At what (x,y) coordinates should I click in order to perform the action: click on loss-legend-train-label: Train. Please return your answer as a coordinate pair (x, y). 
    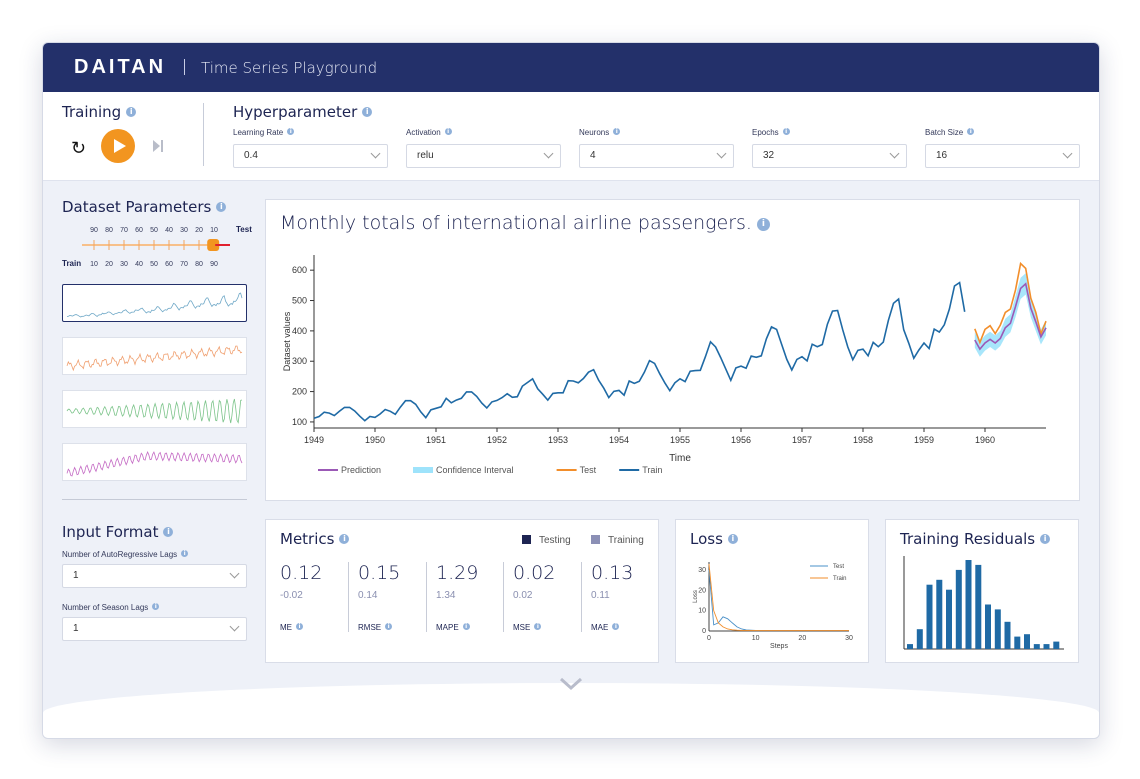
    Looking at the image, I should click on (839, 579).